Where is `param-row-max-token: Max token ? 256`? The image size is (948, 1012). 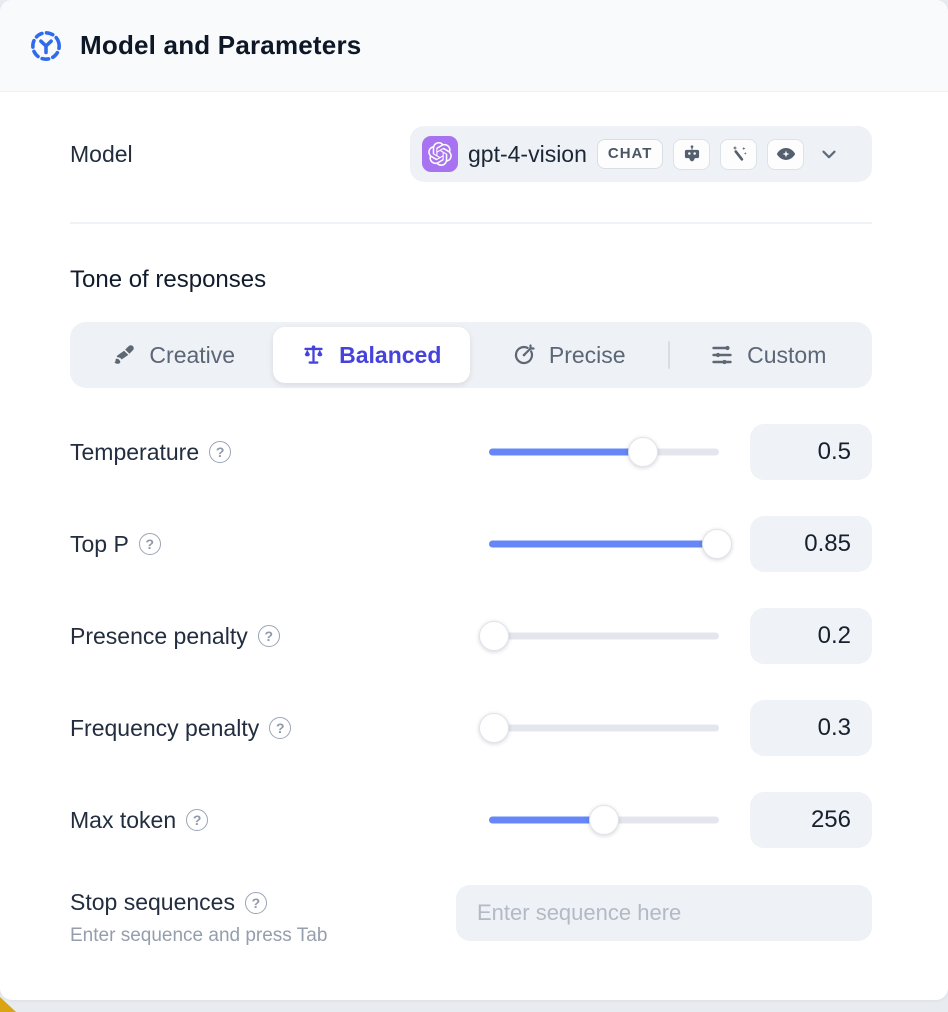
param-row-max-token: Max token ? 256 is located at coordinates (471, 820).